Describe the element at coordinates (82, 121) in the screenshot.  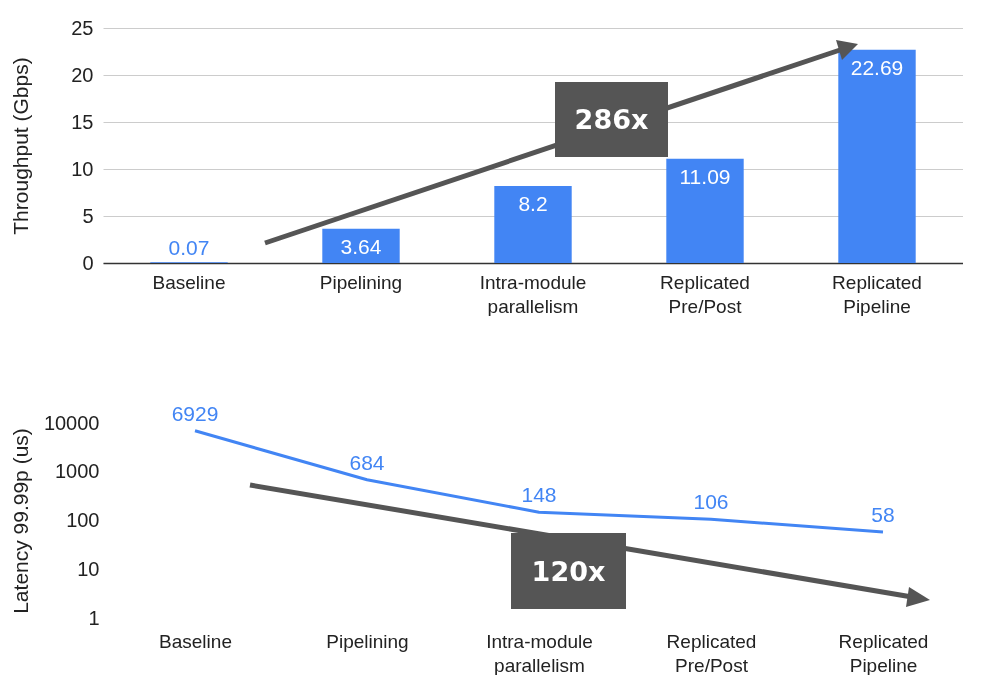
I see `y-tick-label: 15` at that location.